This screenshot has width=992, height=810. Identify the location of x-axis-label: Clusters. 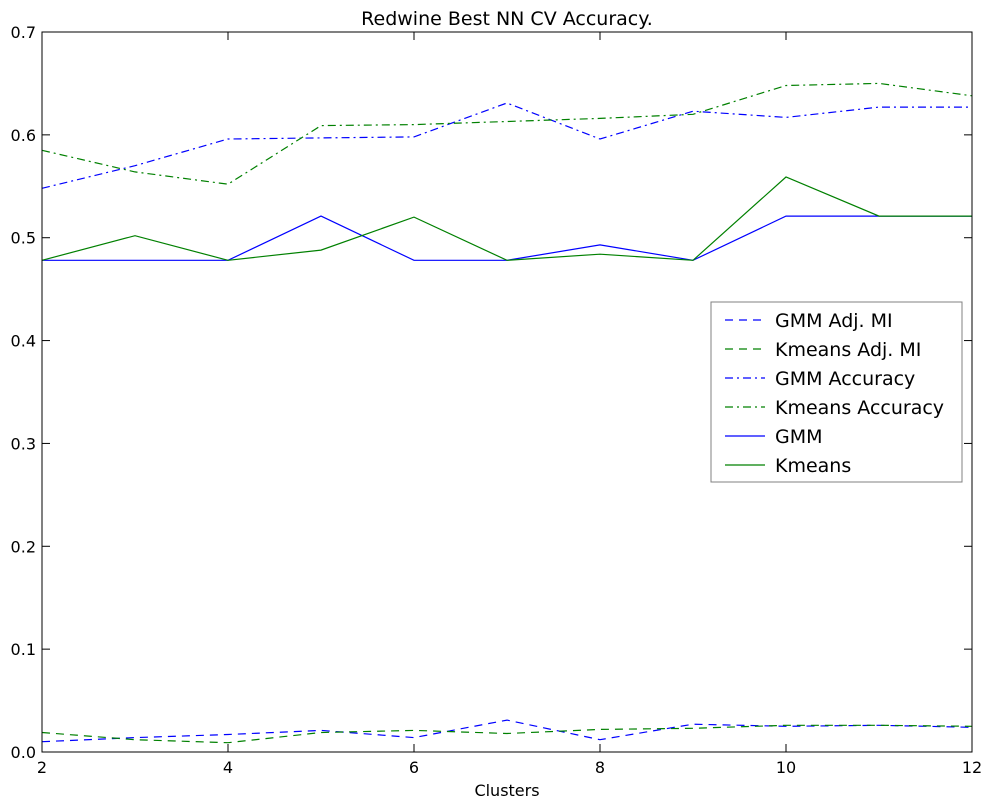
(506, 790).